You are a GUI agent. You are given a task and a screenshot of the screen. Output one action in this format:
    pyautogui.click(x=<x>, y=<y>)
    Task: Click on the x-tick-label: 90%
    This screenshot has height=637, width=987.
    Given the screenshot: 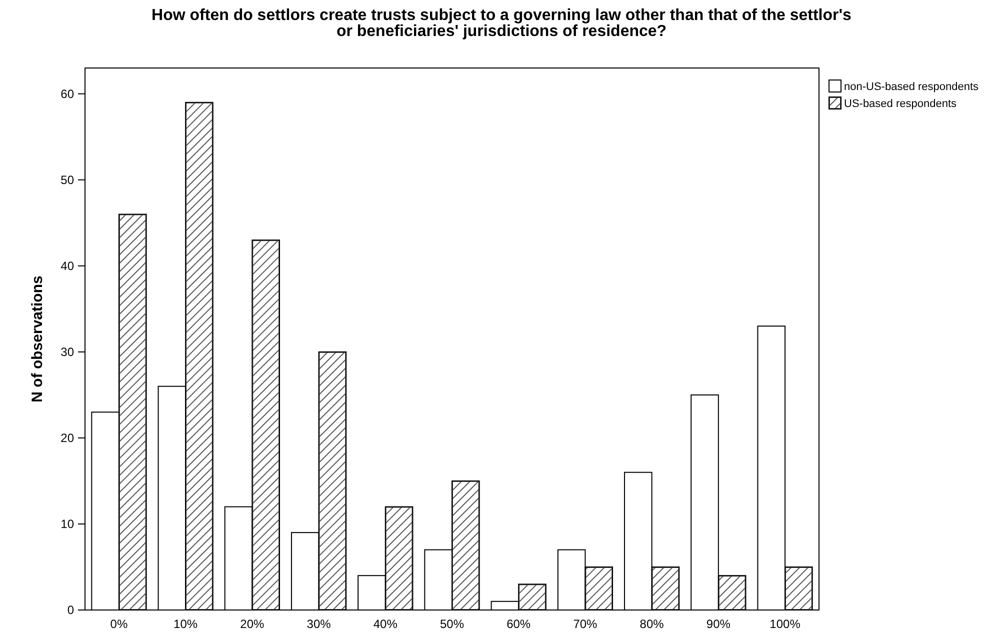 What is the action you would take?
    pyautogui.click(x=718, y=624)
    